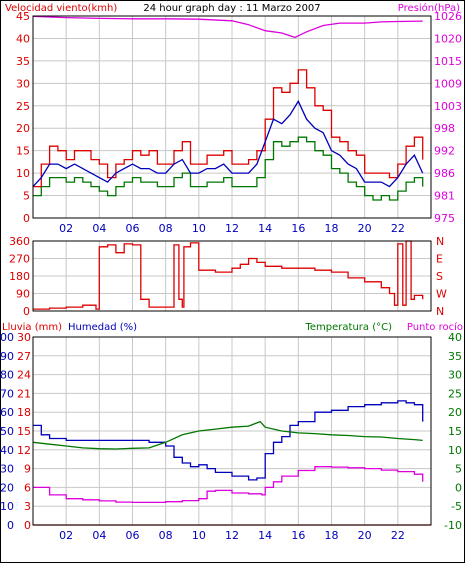  Describe the element at coordinates (453, 431) in the screenshot. I see `temperature-tick-labels: -10 -5 0 5 10 15 20 25 30 35 40` at that location.